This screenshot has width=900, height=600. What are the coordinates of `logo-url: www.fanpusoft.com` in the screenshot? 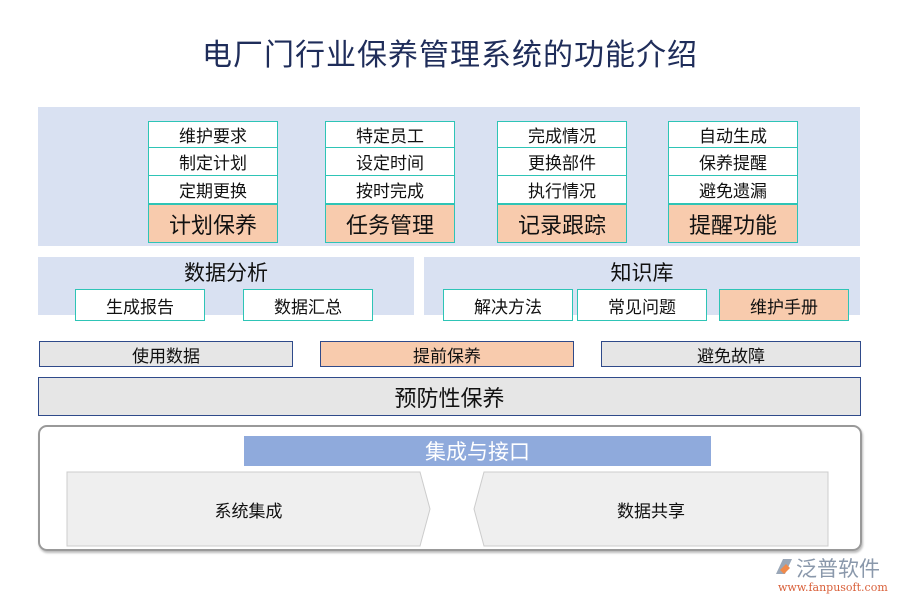 It's located at (833, 587).